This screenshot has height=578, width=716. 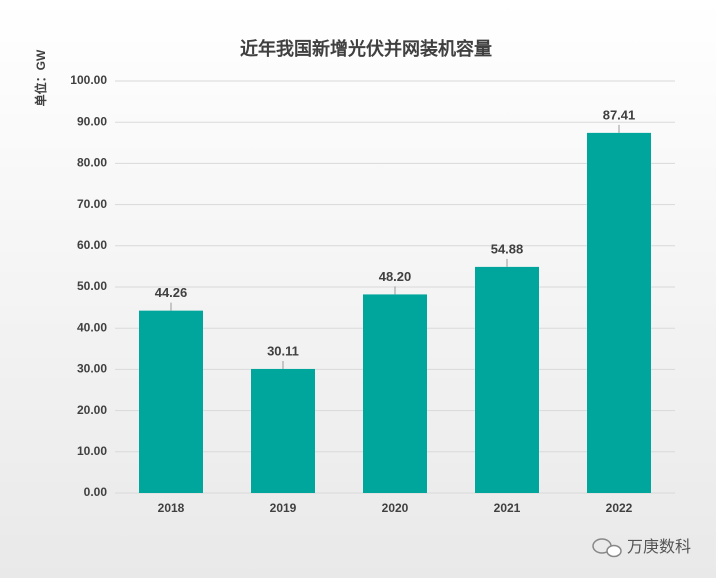 What do you see at coordinates (366, 48) in the screenshot?
I see `chart-title: 近年我国新增光伏并网装机容量` at bounding box center [366, 48].